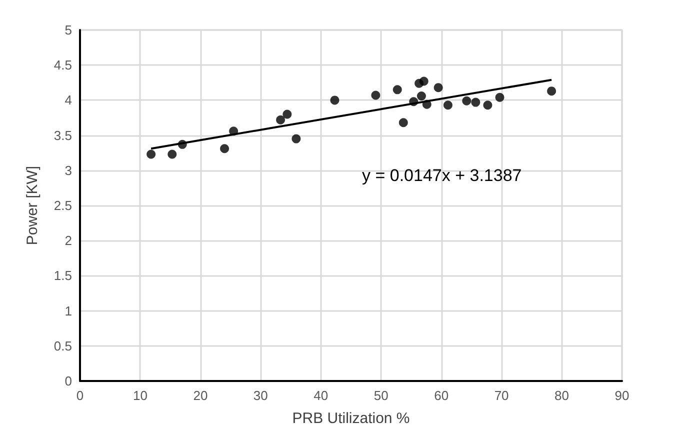 Image resolution: width=678 pixels, height=441 pixels. What do you see at coordinates (351, 418) in the screenshot?
I see `x-axis-title: PRB Utilization %` at bounding box center [351, 418].